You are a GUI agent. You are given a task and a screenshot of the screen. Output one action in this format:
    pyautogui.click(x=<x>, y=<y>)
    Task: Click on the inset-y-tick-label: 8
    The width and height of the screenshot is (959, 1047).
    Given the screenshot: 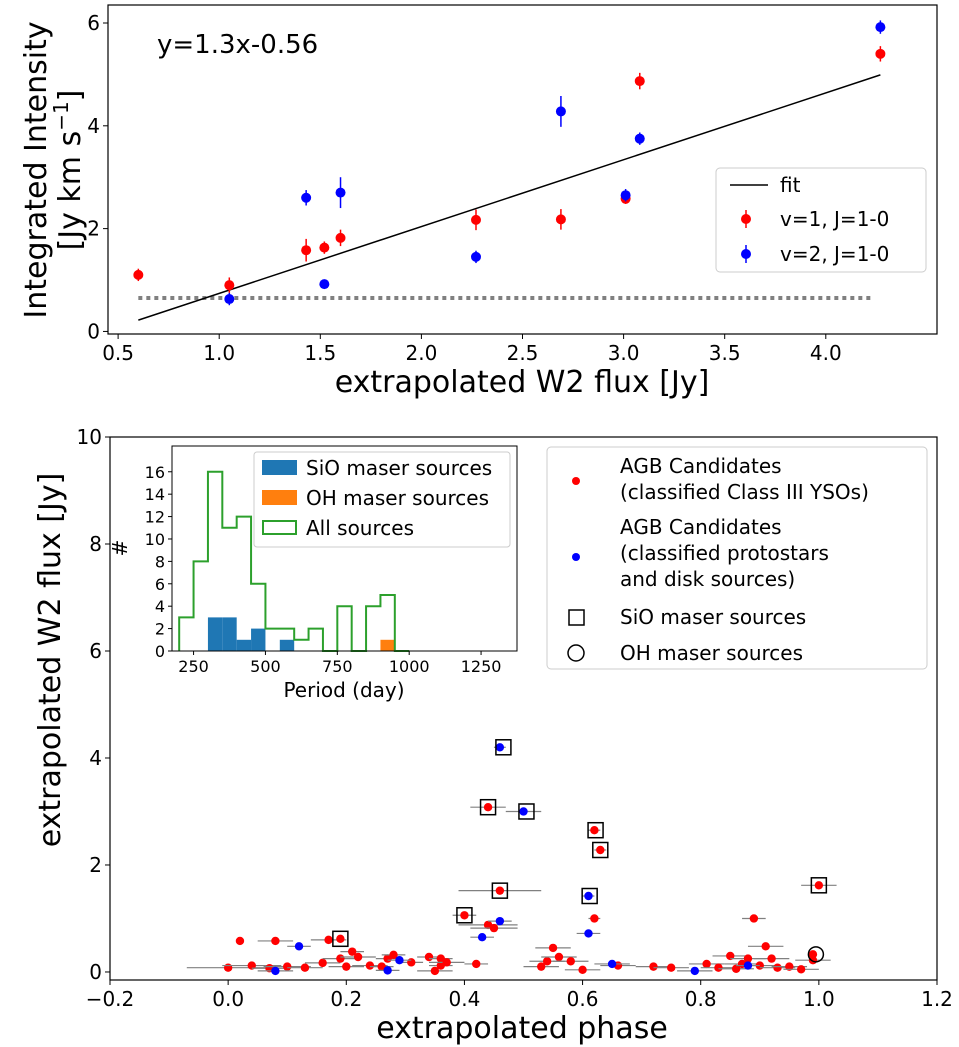 What is the action you would take?
    pyautogui.click(x=160, y=561)
    